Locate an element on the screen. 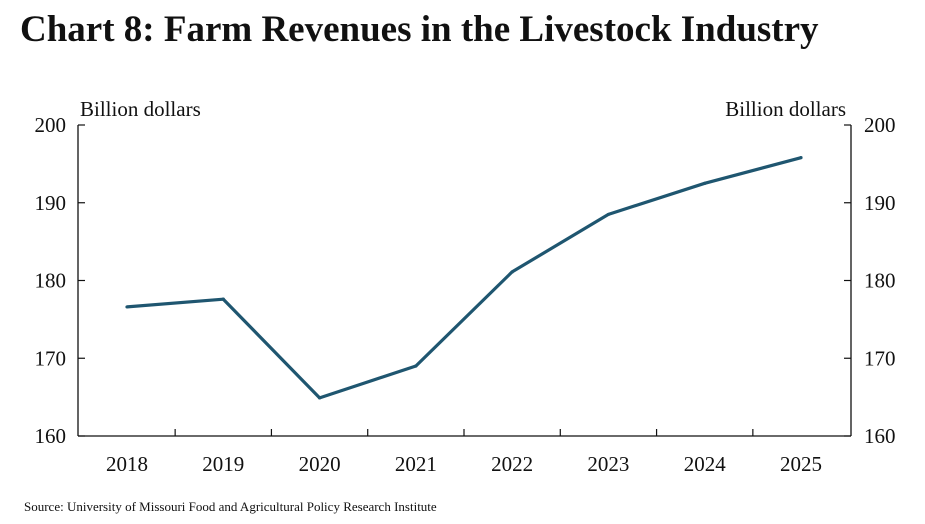 Image resolution: width=925 pixels, height=524 pixels. x-tick-label: 2019 is located at coordinates (223, 464).